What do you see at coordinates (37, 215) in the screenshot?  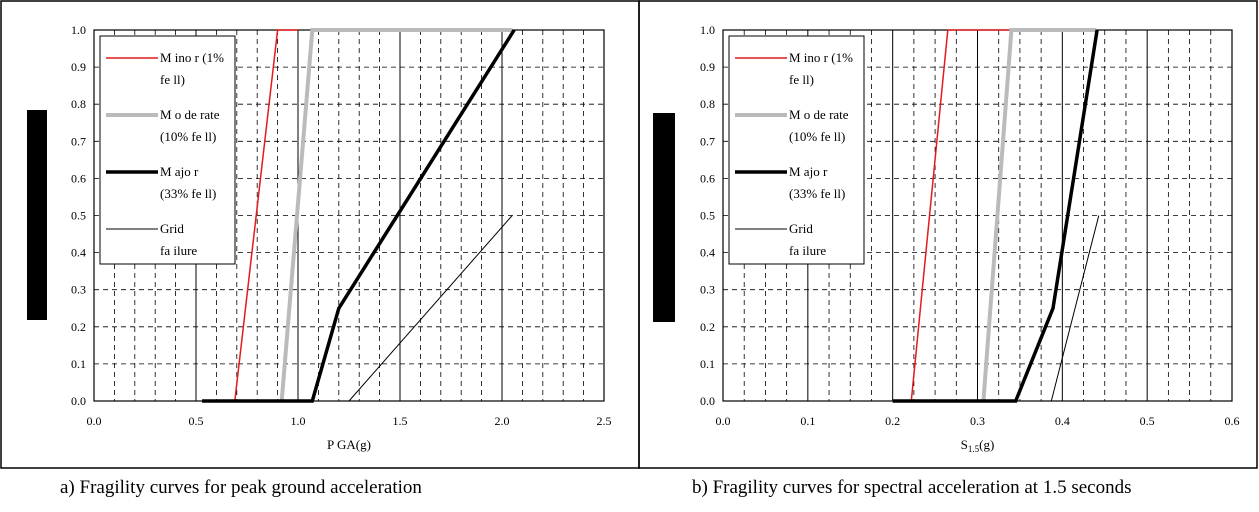 I see `y-label-bar-a` at bounding box center [37, 215].